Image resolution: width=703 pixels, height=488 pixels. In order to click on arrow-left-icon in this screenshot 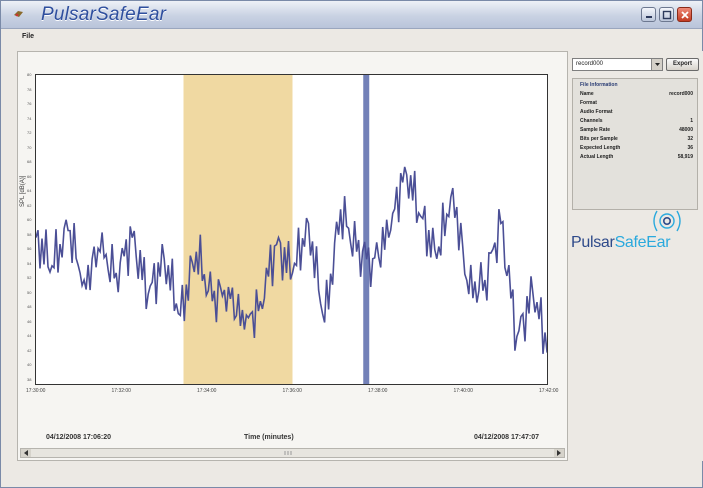, I will do `click(26, 453)`.